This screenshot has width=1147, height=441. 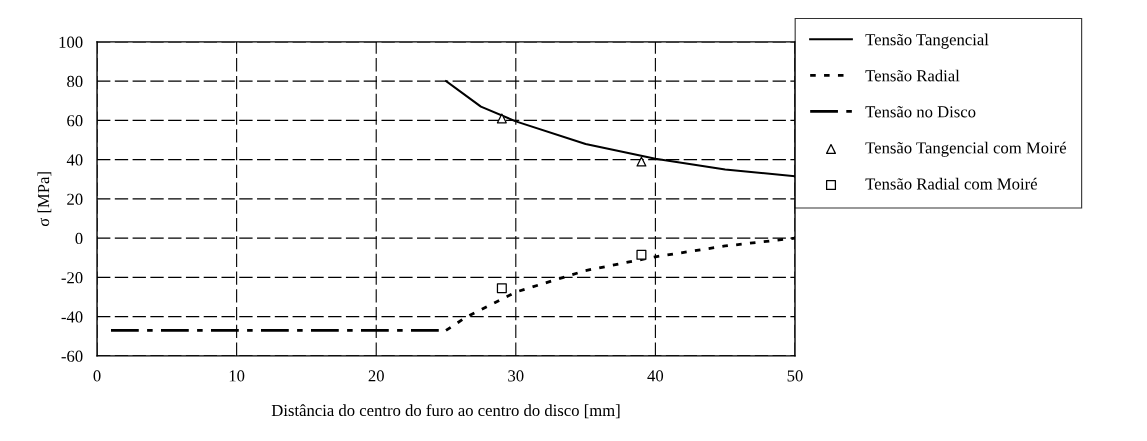 What do you see at coordinates (951, 183) in the screenshot?
I see `legend-label: Tensão Radial com Moiré` at bounding box center [951, 183].